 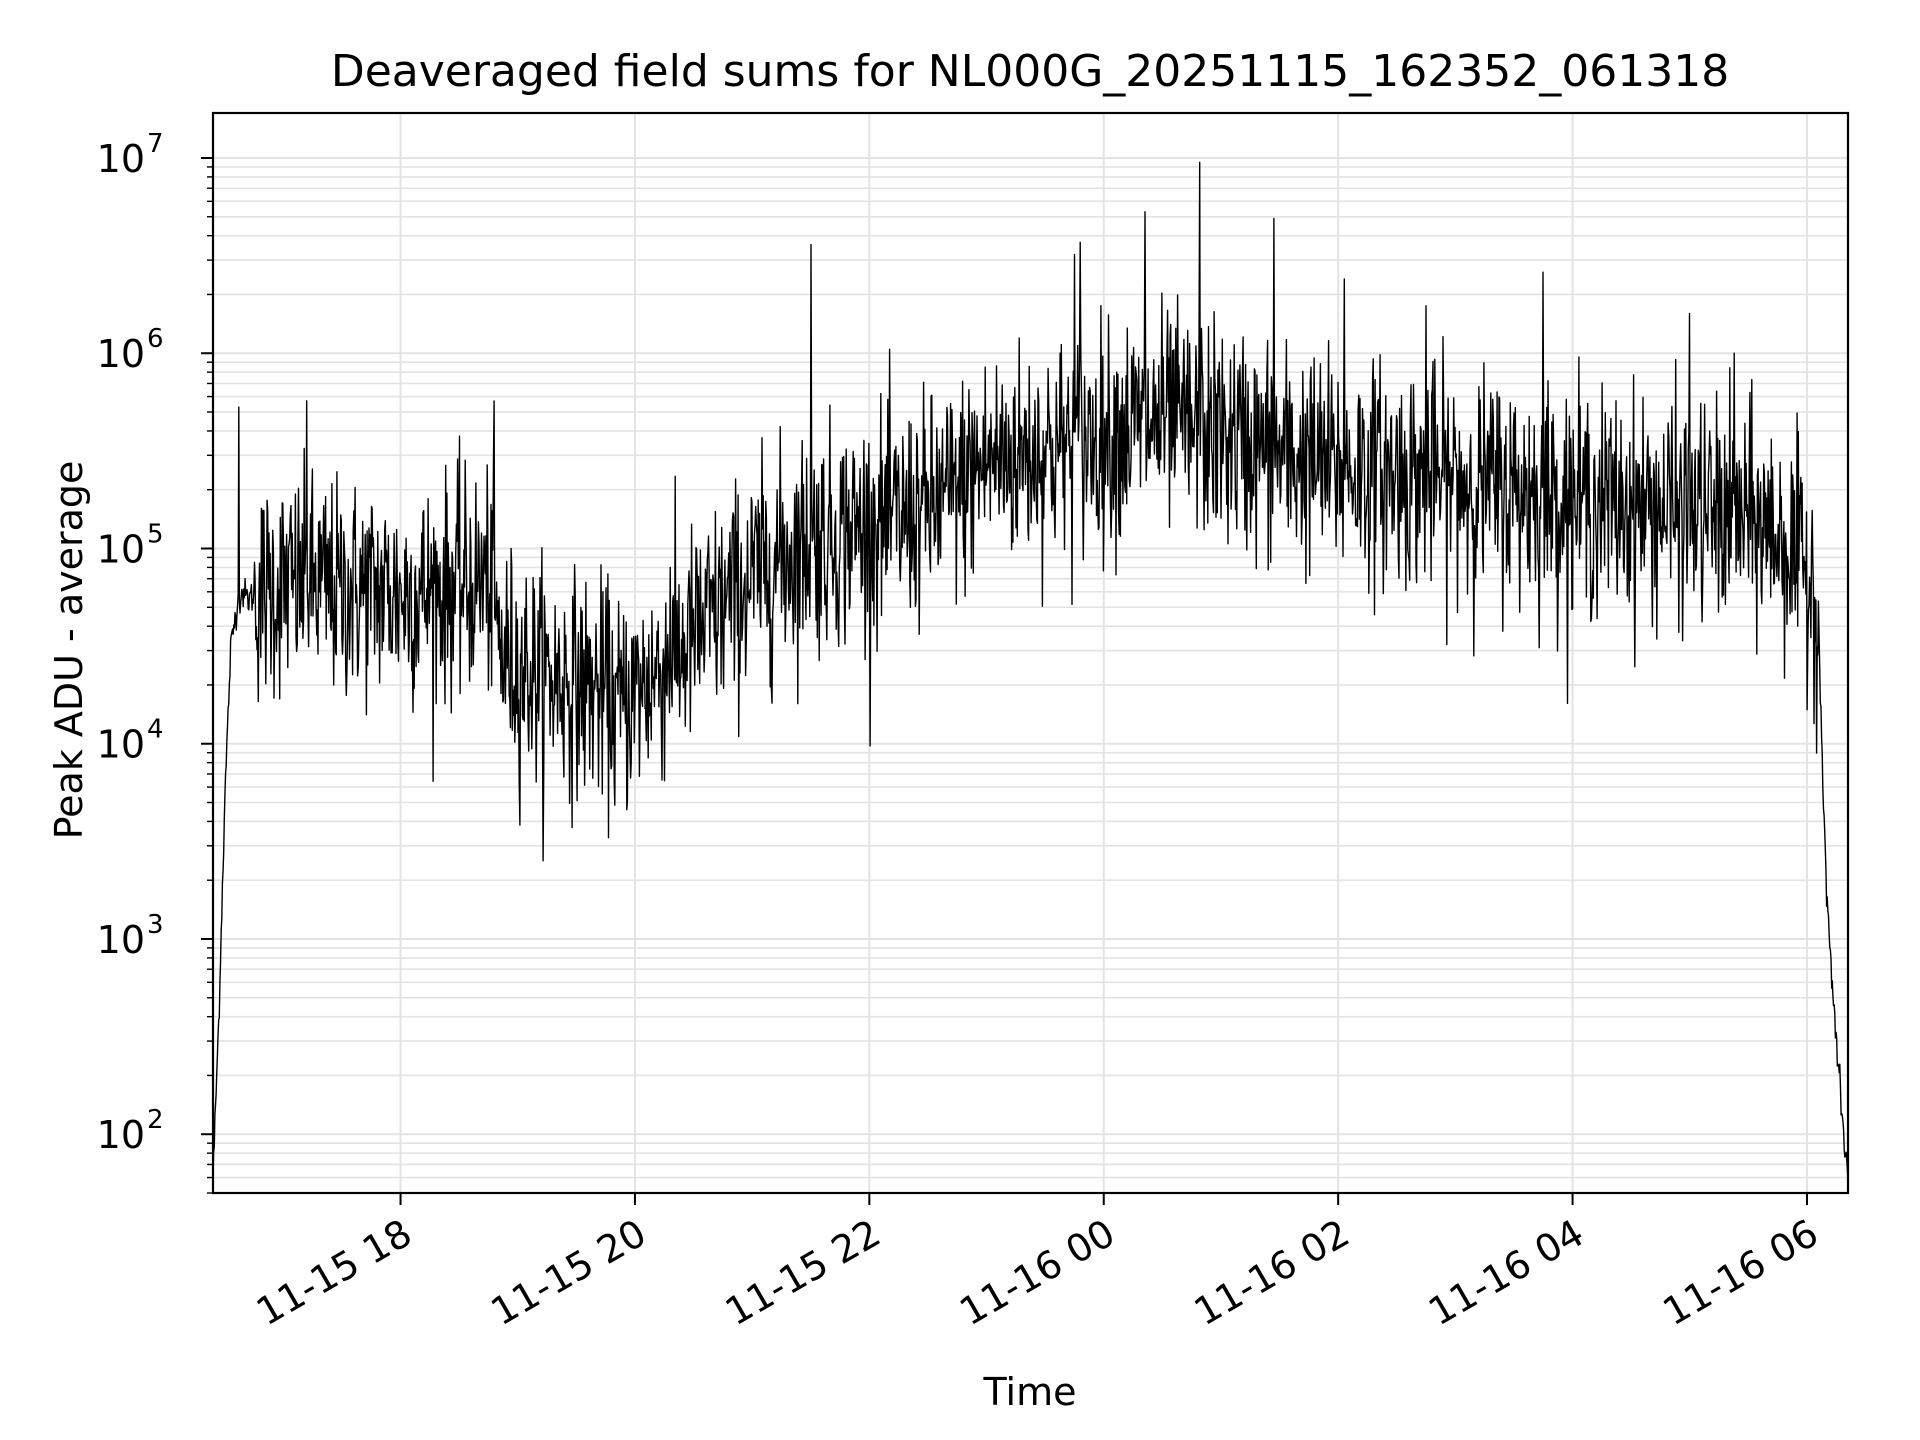 What do you see at coordinates (155, 144) in the screenshot?
I see `y-tick-exponent: 7` at bounding box center [155, 144].